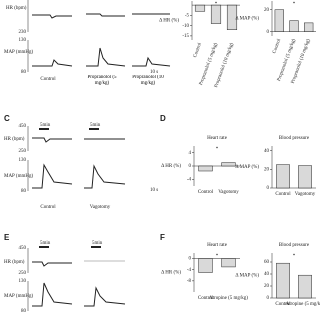  What do you see at coordinates (23, 32) in the screenshot?
I see `tick: 230` at bounding box center [23, 32].